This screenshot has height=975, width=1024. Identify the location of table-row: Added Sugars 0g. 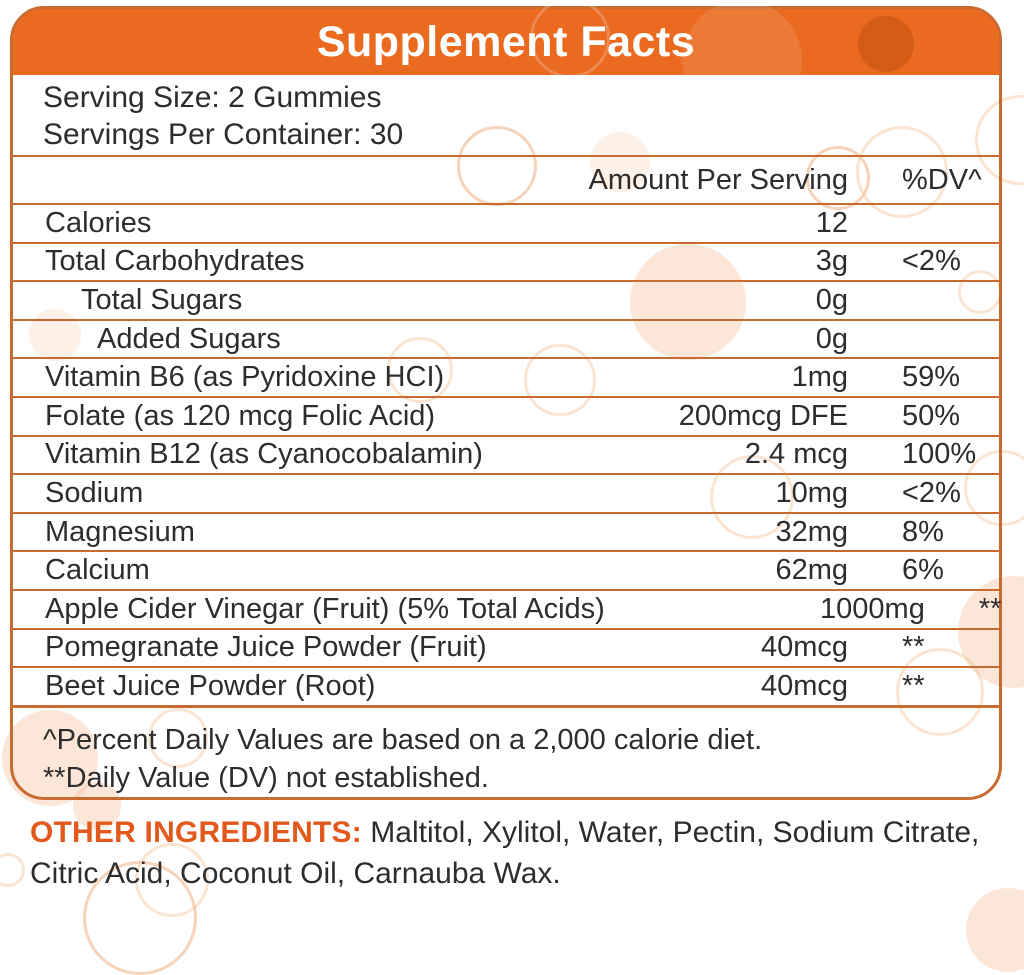
(506, 338).